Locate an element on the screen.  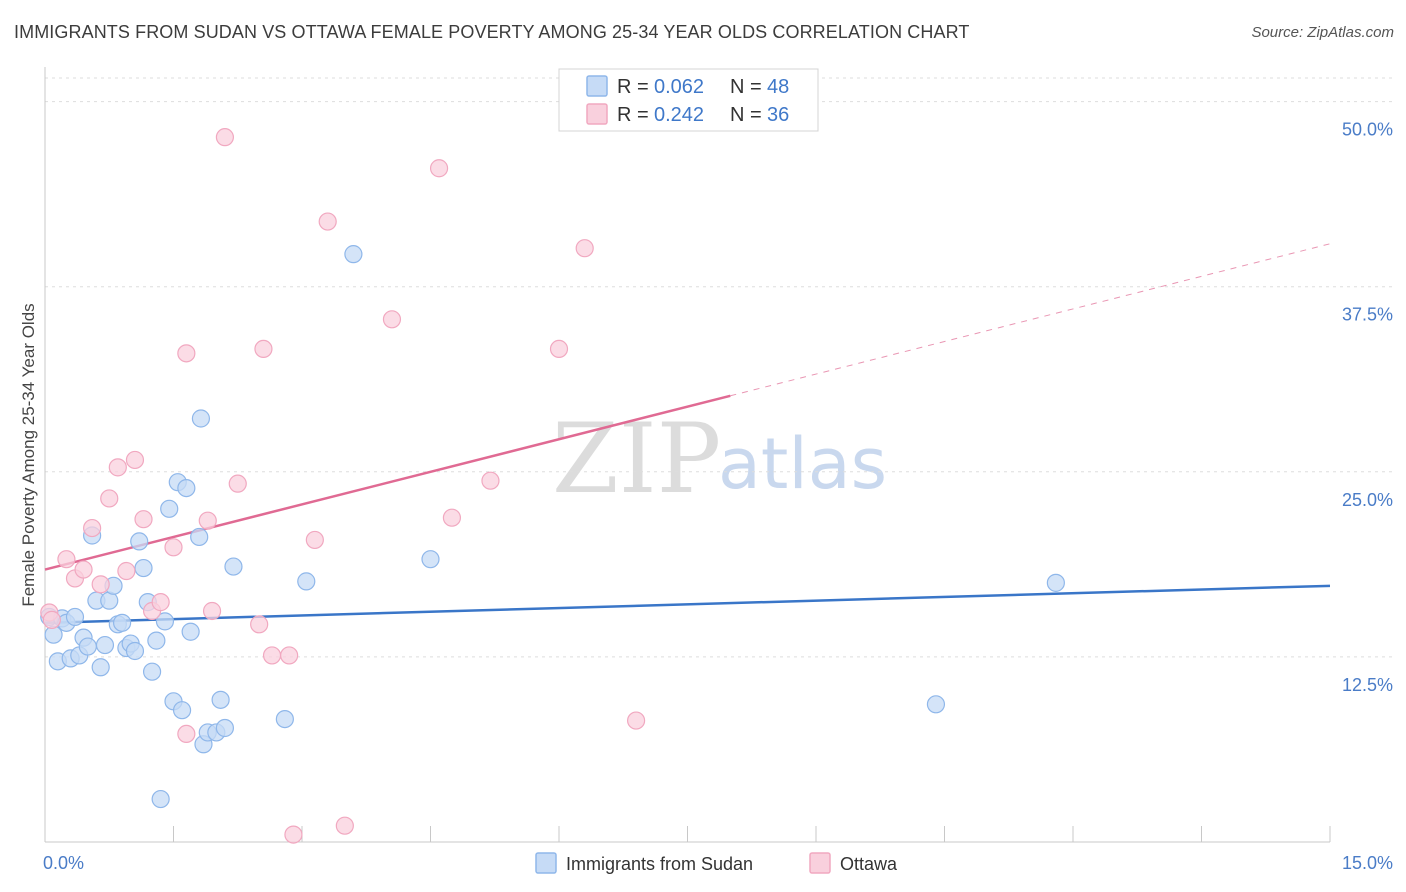
legend-swatch-ottawa is located at coordinates (597, 114).